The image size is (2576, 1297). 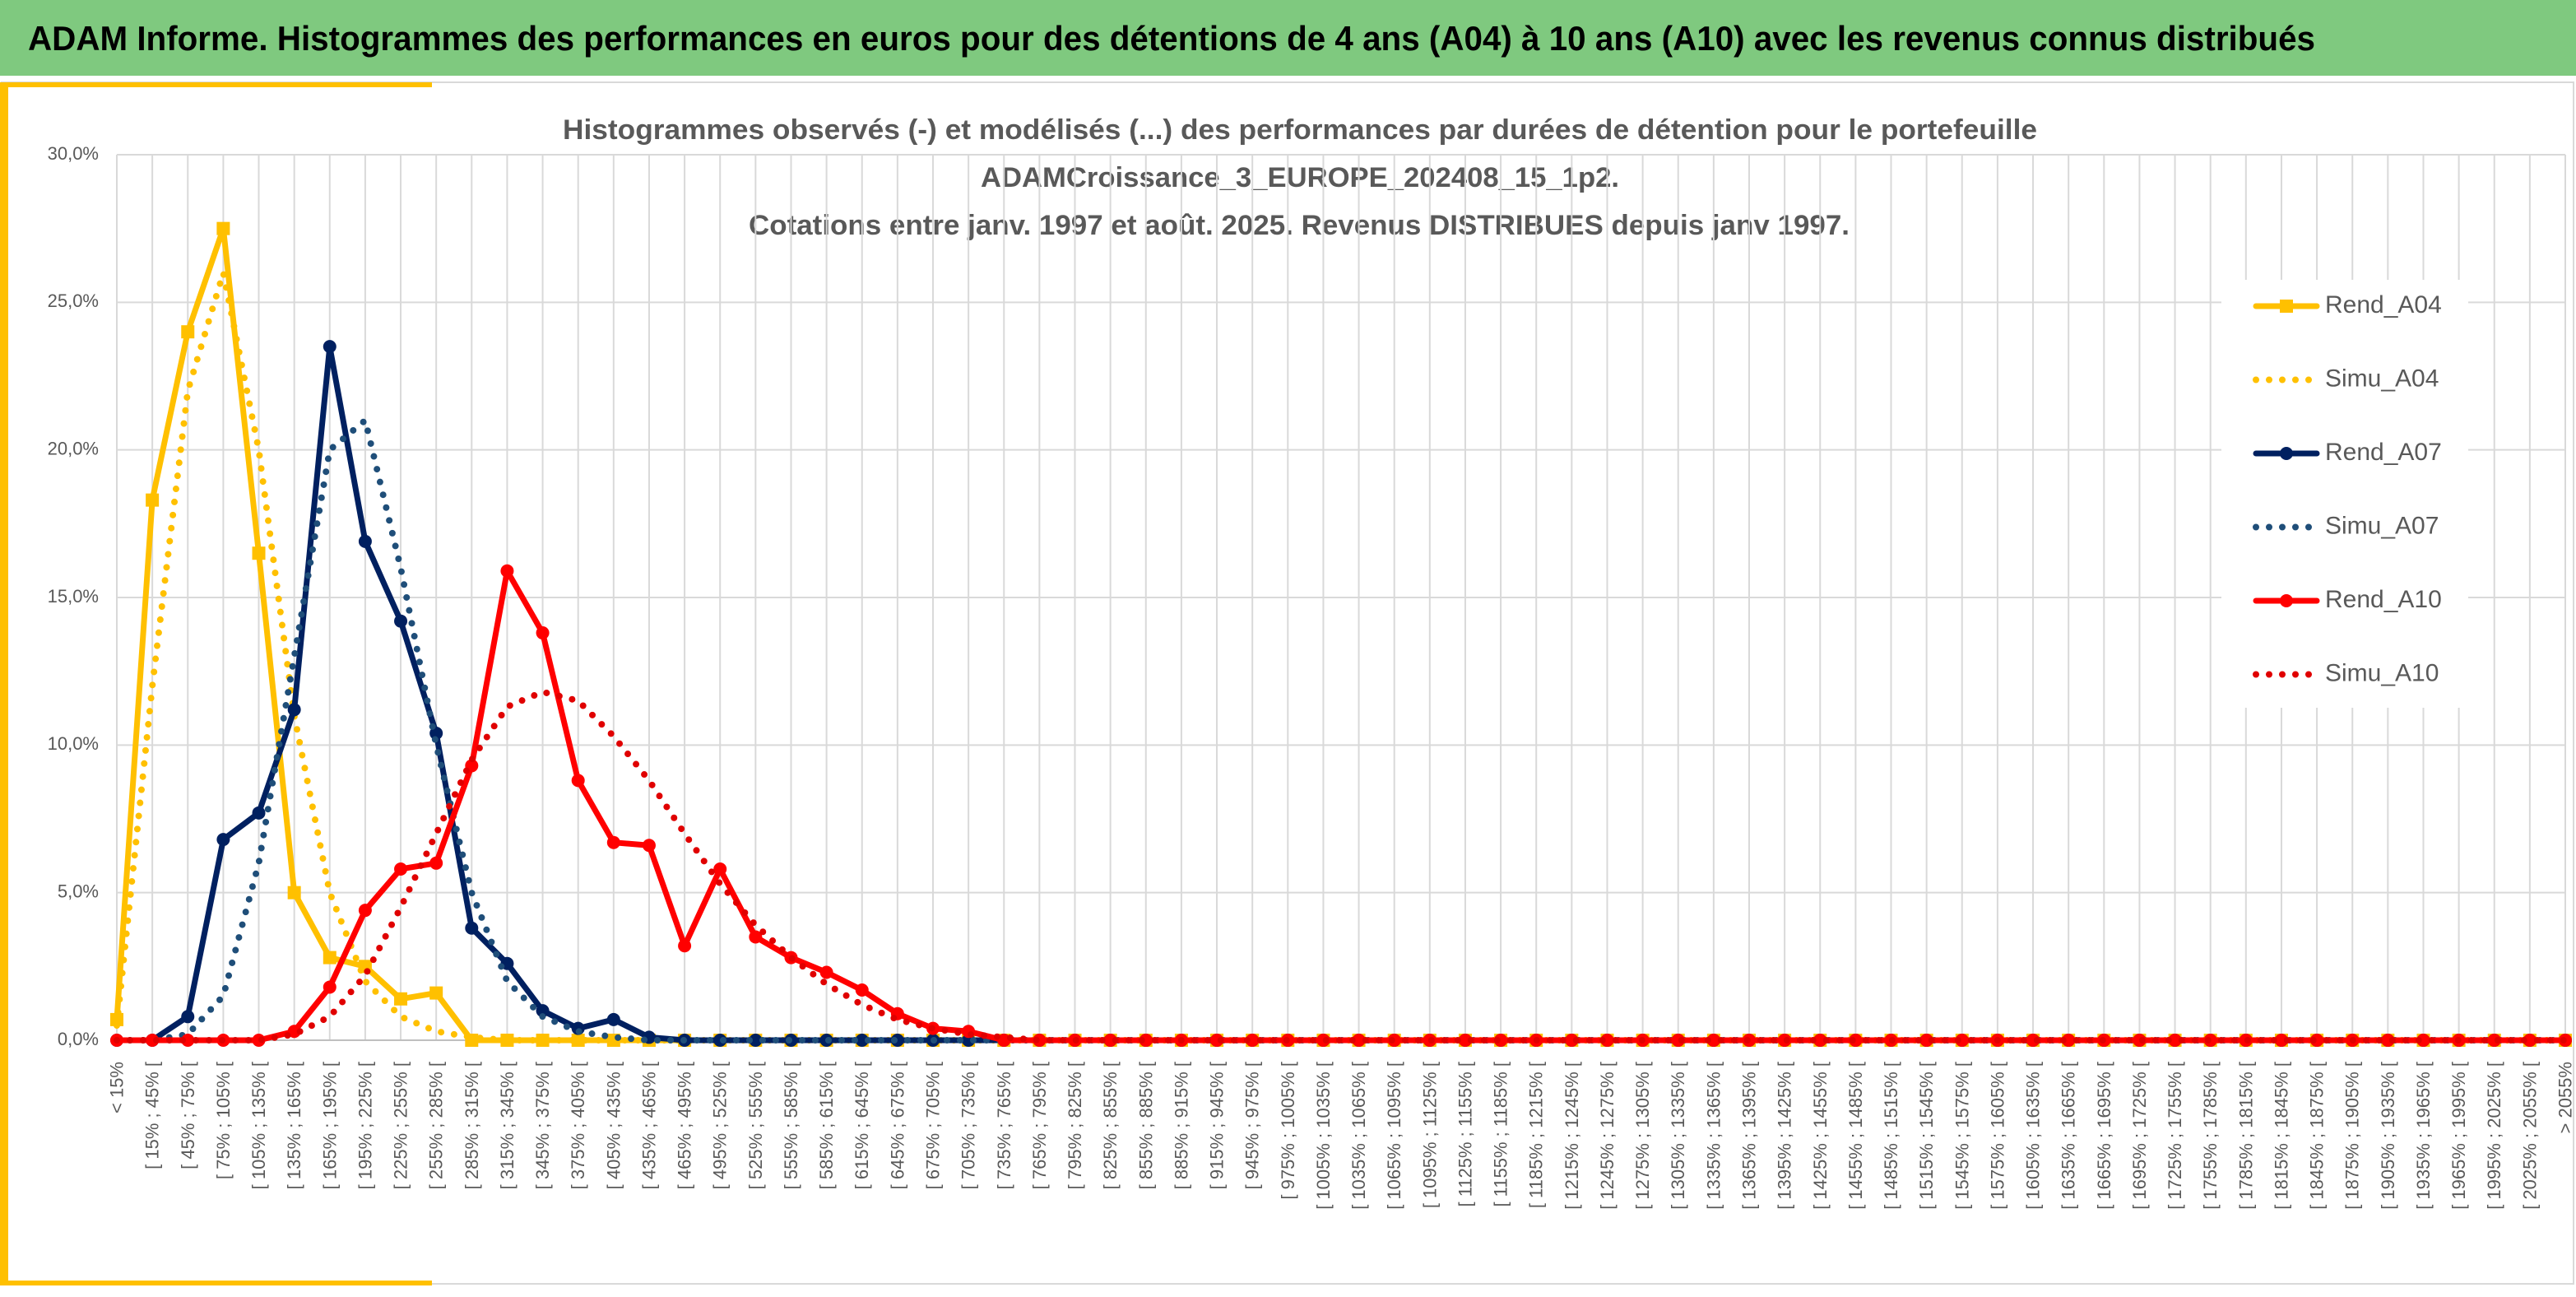 What do you see at coordinates (2529, 1136) in the screenshot?
I see `x-tick-label: [ 2025% ; 2055% [` at bounding box center [2529, 1136].